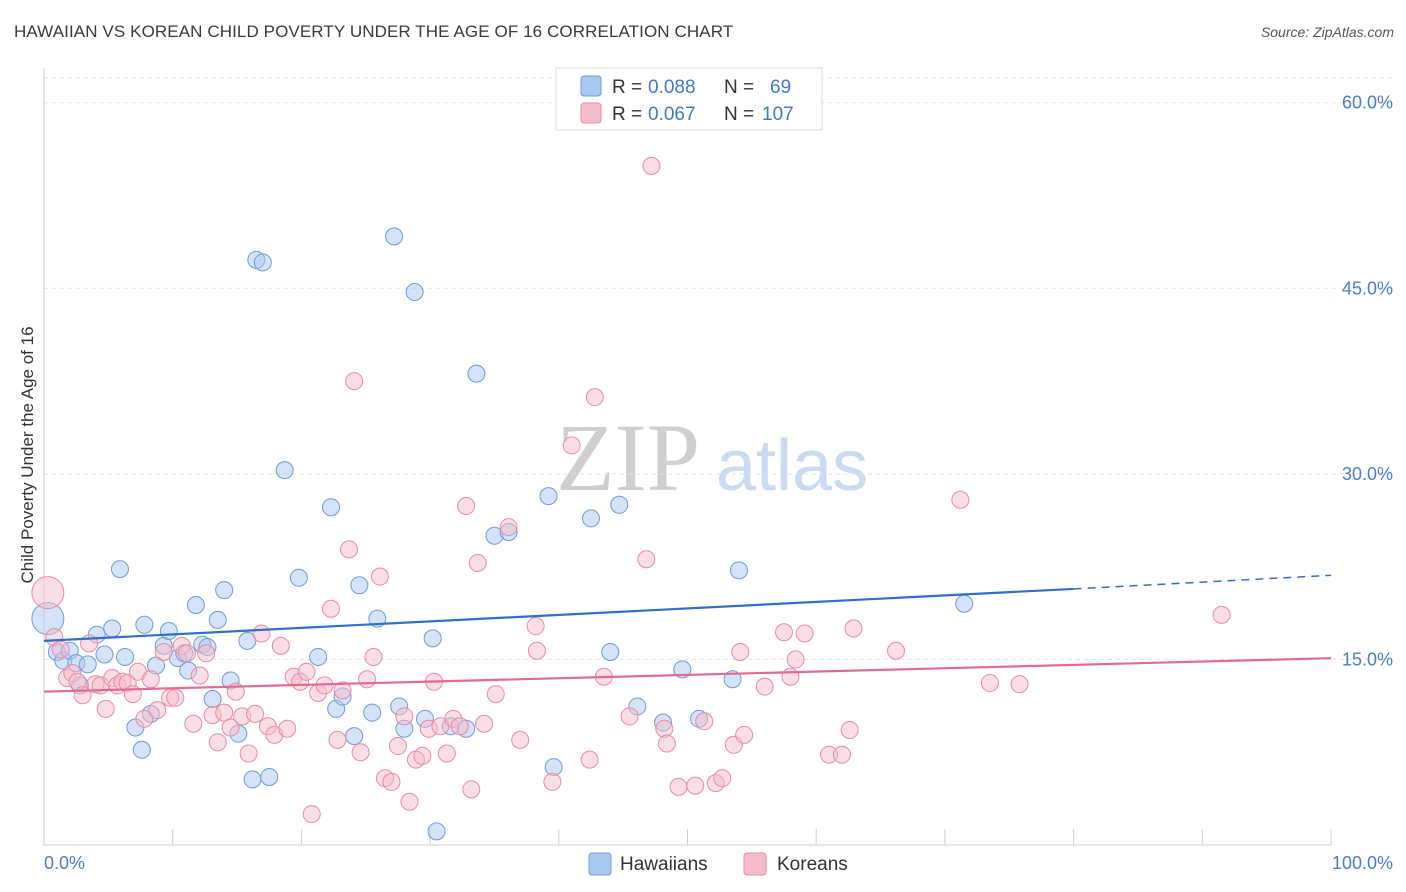 This screenshot has height=892, width=1406. I want to click on bottom-legend-label-koreans: Koreans, so click(812, 864).